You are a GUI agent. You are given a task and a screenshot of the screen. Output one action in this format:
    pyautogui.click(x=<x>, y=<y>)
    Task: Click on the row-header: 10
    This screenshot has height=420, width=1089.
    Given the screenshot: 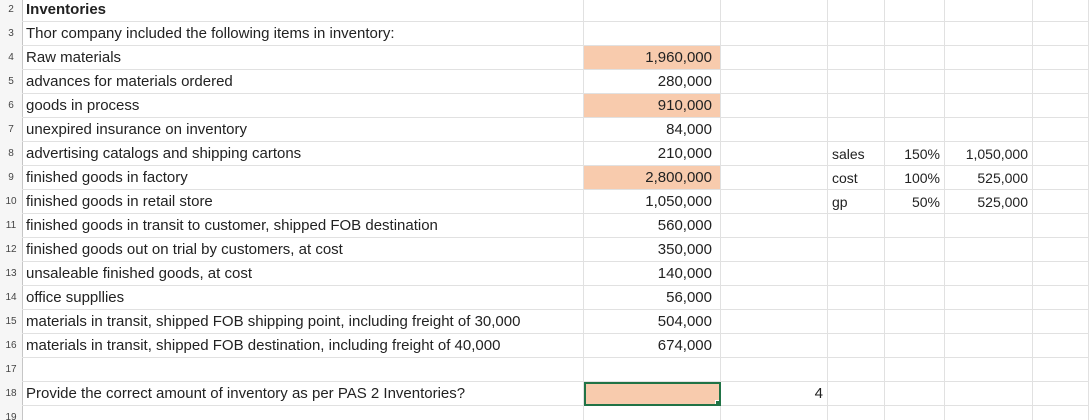 What is the action you would take?
    pyautogui.click(x=11, y=202)
    